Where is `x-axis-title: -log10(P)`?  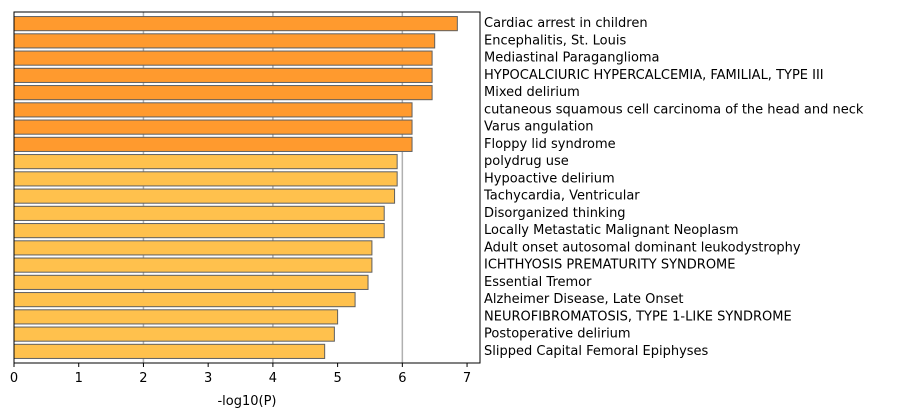 x-axis-title: -log10(P) is located at coordinates (246, 401).